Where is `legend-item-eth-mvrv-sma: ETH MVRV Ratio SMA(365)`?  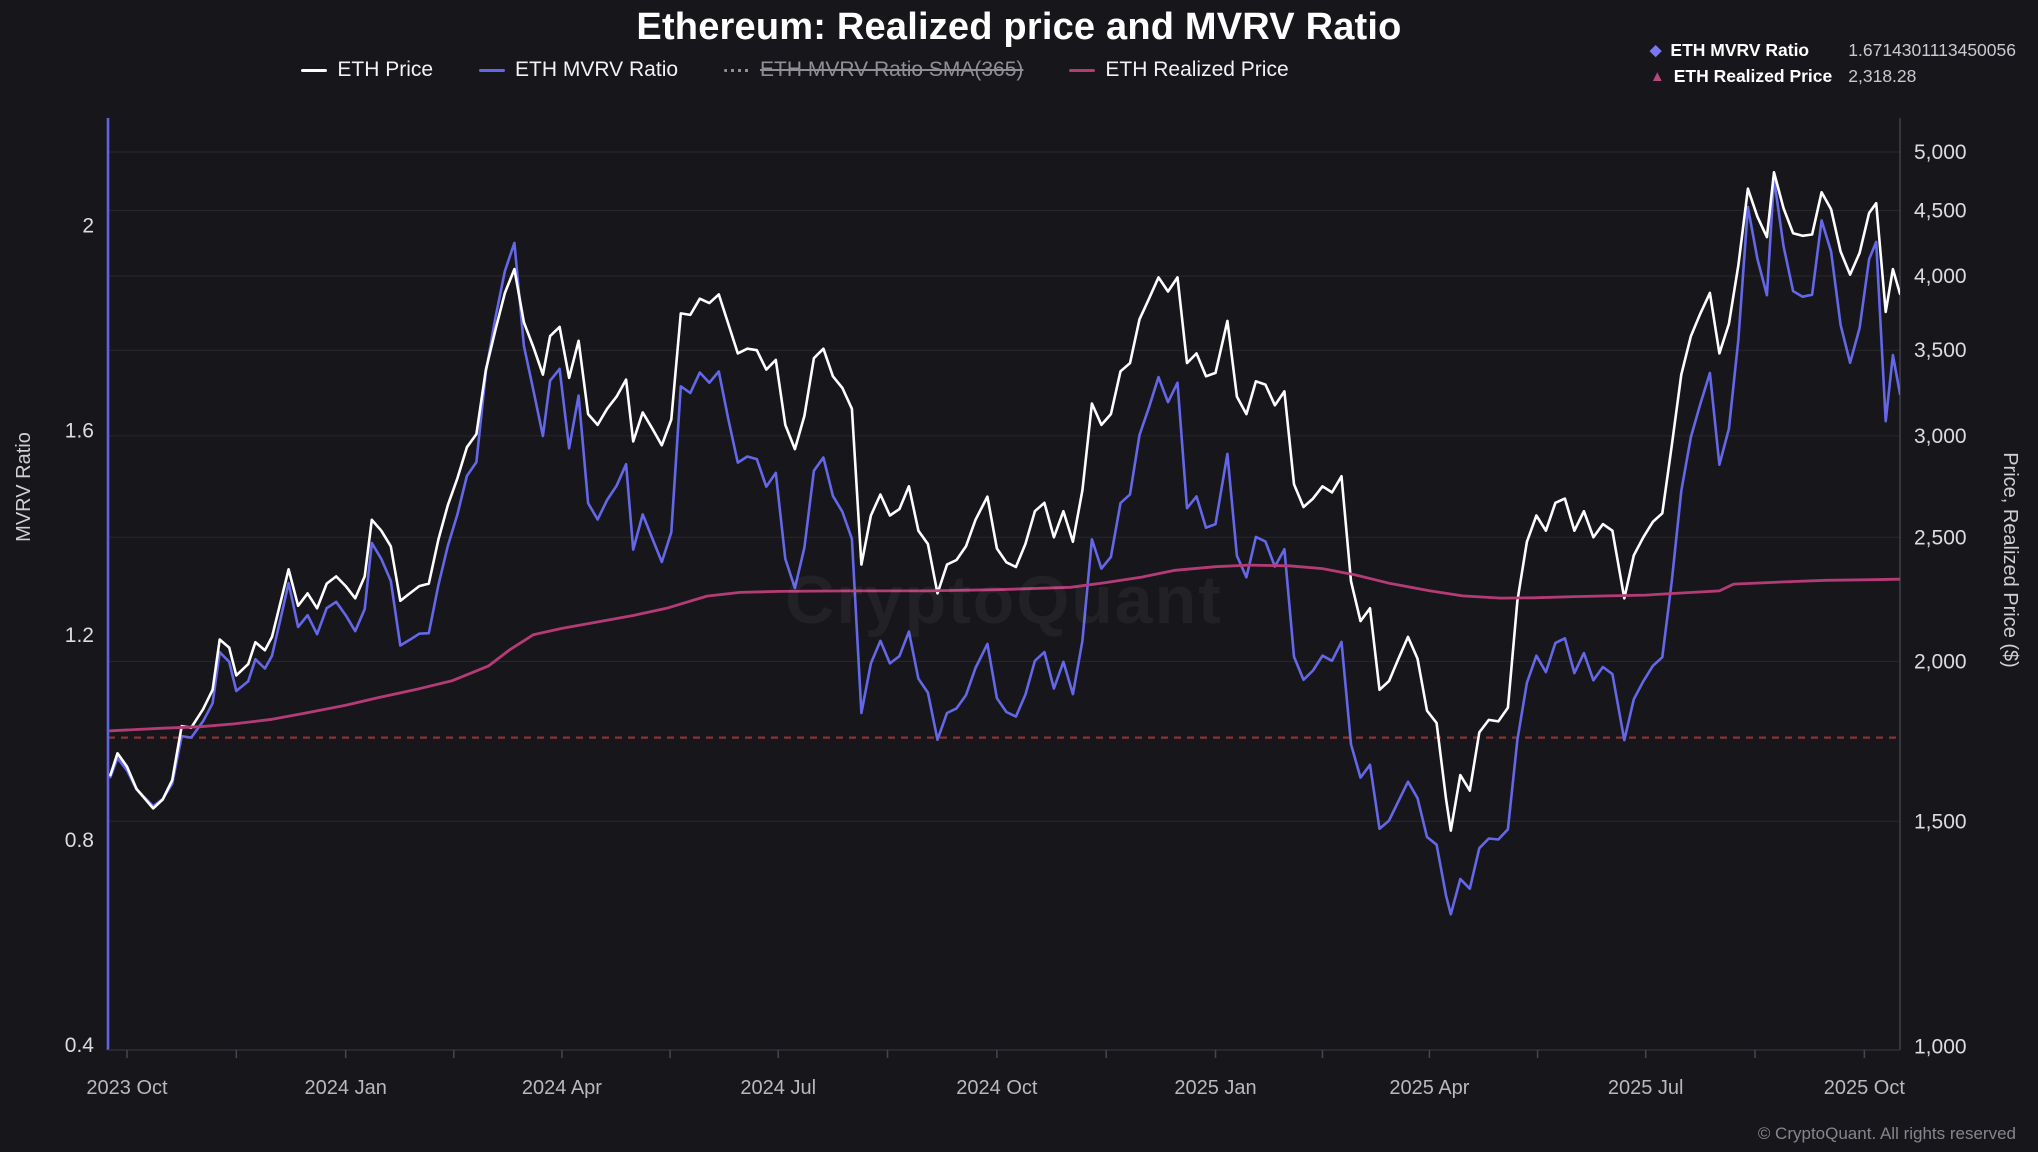
legend-item-eth-mvrv-sma: ETH MVRV Ratio SMA(365) is located at coordinates (873, 70).